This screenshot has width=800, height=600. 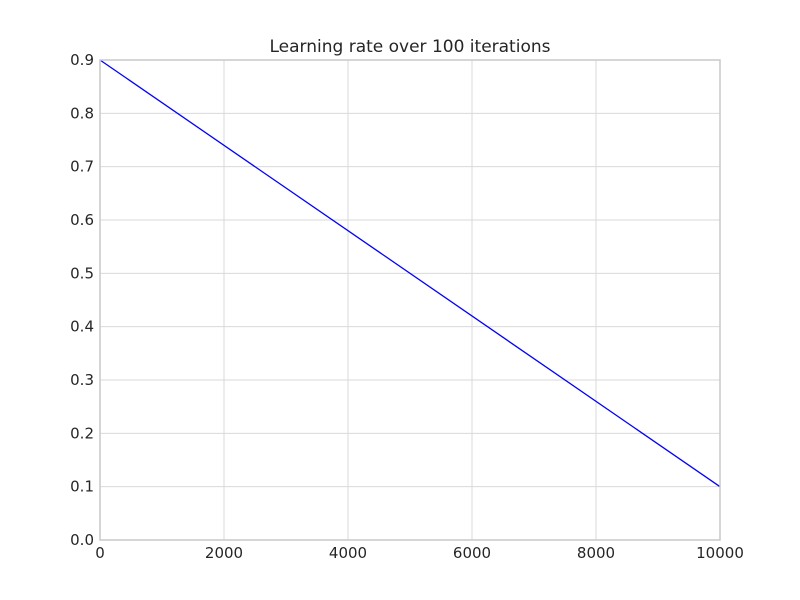 I want to click on x-tick-label: 8000, so click(x=596, y=553).